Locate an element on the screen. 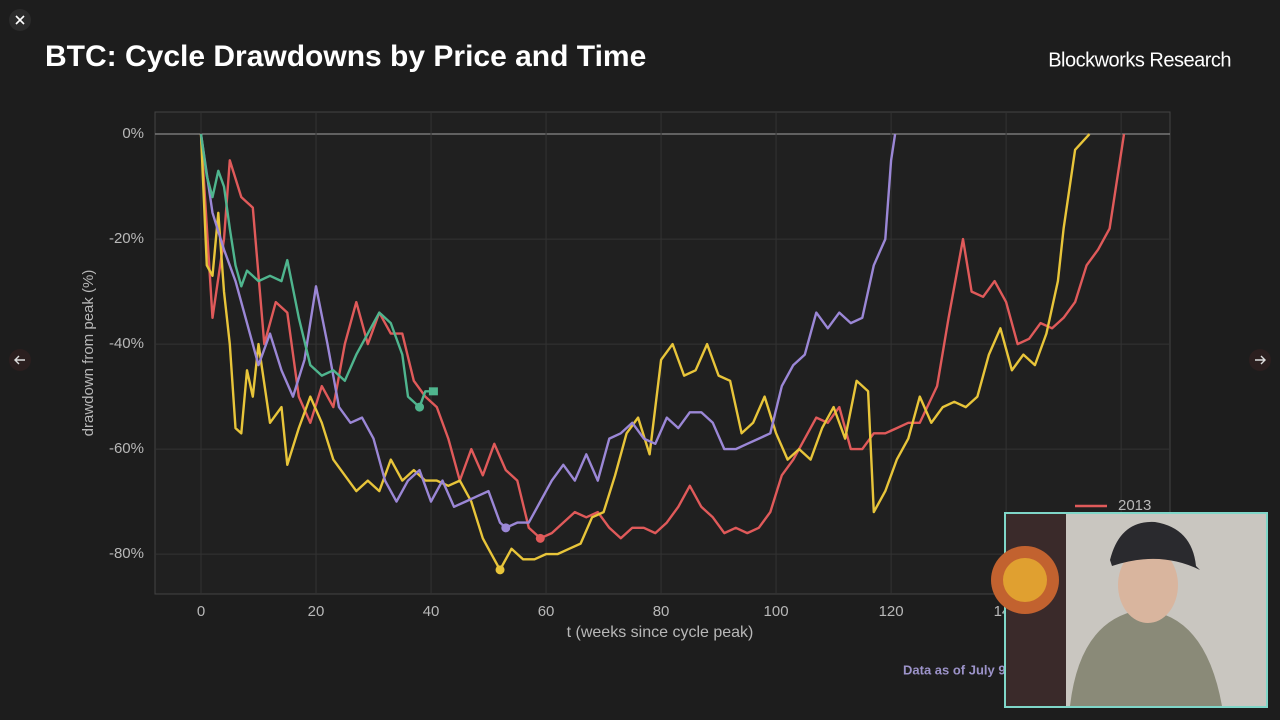 The height and width of the screenshot is (720, 1280). webcam-overlay is located at coordinates (1129, 610).